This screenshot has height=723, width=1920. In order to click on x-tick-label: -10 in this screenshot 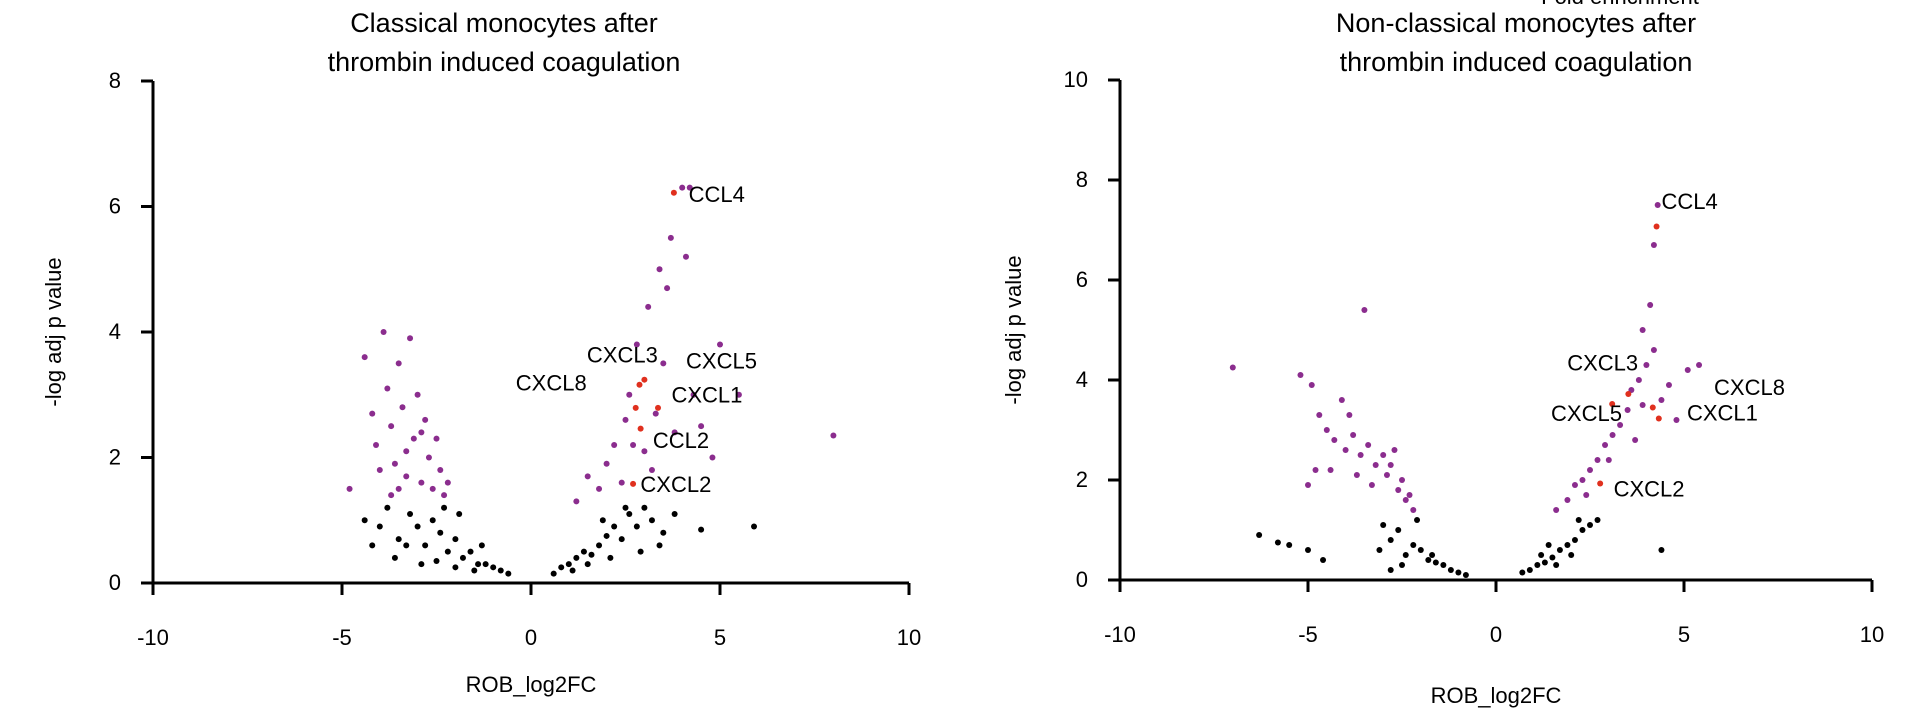, I will do `click(1120, 634)`.